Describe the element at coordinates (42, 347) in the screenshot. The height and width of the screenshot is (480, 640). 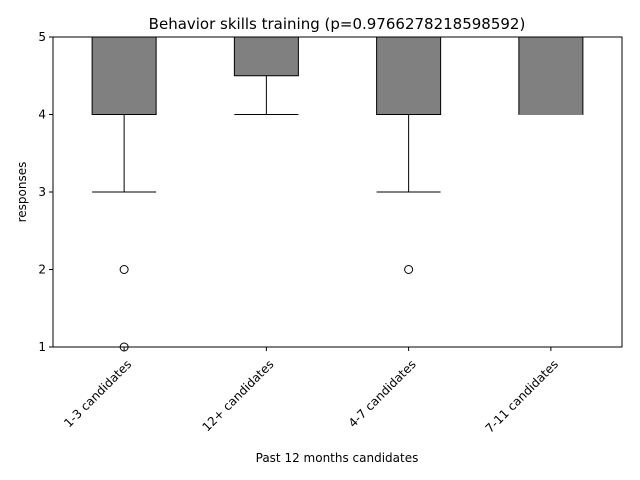
I see `y-tick-label: 1` at that location.